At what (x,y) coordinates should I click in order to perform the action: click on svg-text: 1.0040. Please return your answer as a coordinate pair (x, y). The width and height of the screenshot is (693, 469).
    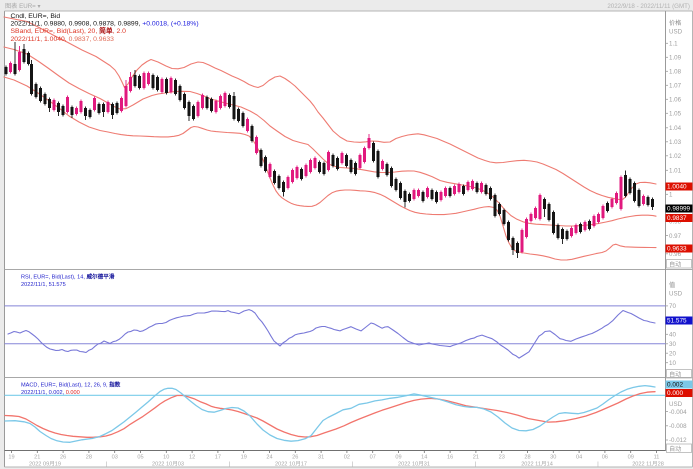
    Looking at the image, I should click on (677, 187).